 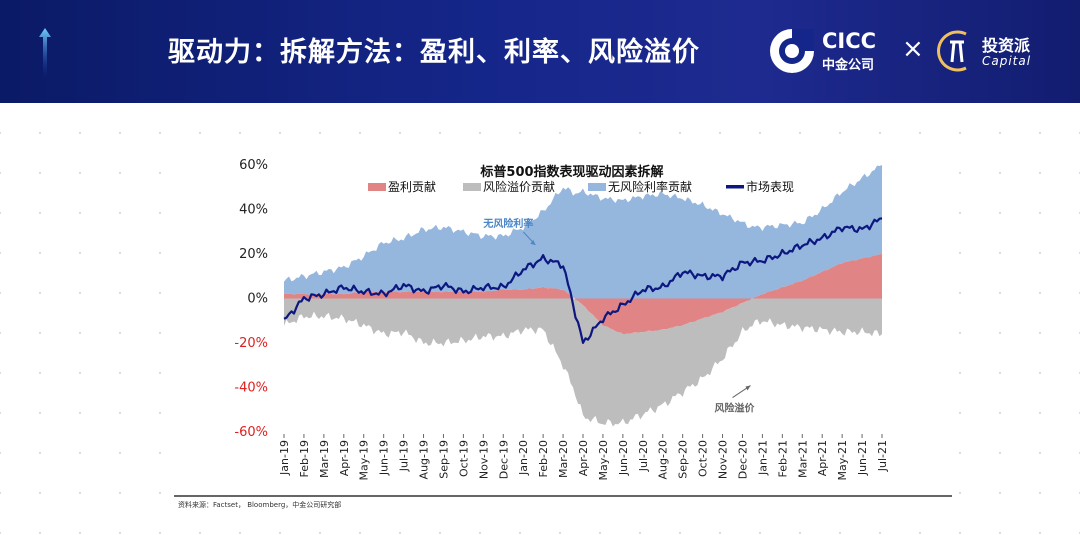 What do you see at coordinates (251, 388) in the screenshot?
I see `y-tick-label: -40%` at bounding box center [251, 388].